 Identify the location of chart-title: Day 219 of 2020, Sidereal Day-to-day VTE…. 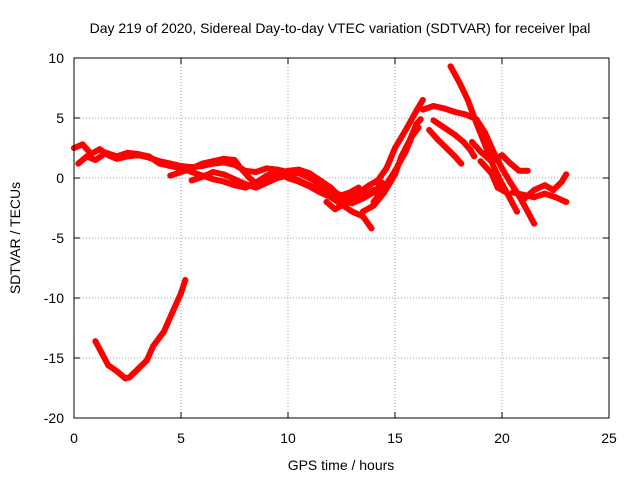
(340, 28).